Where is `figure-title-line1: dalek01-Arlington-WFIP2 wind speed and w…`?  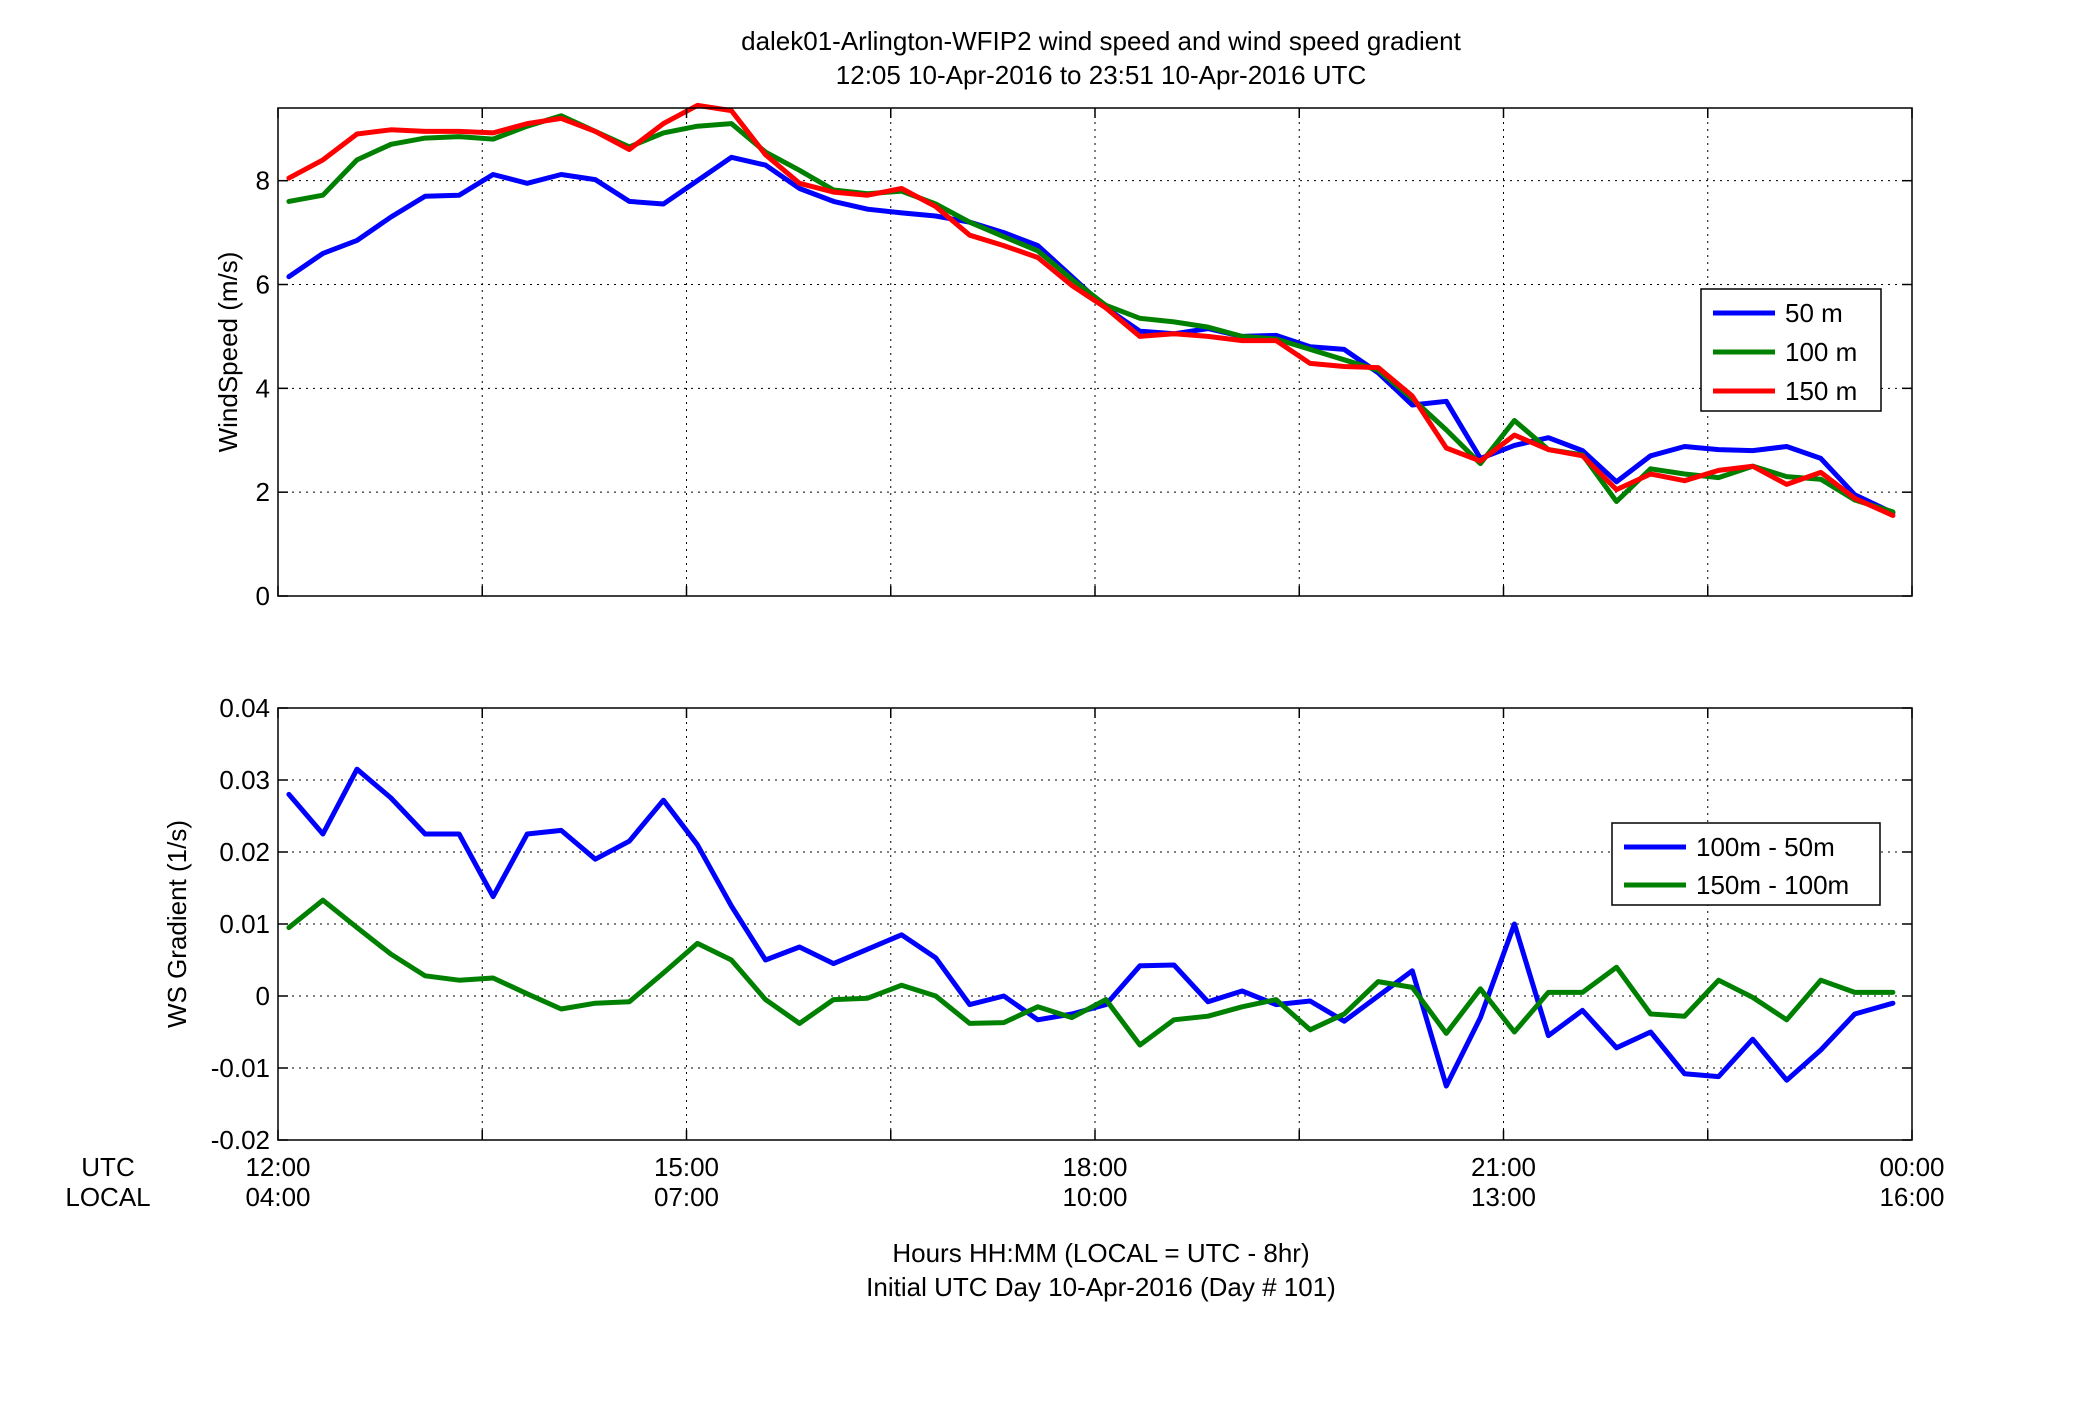 figure-title-line1: dalek01-Arlington-WFIP2 wind speed and w… is located at coordinates (1101, 41).